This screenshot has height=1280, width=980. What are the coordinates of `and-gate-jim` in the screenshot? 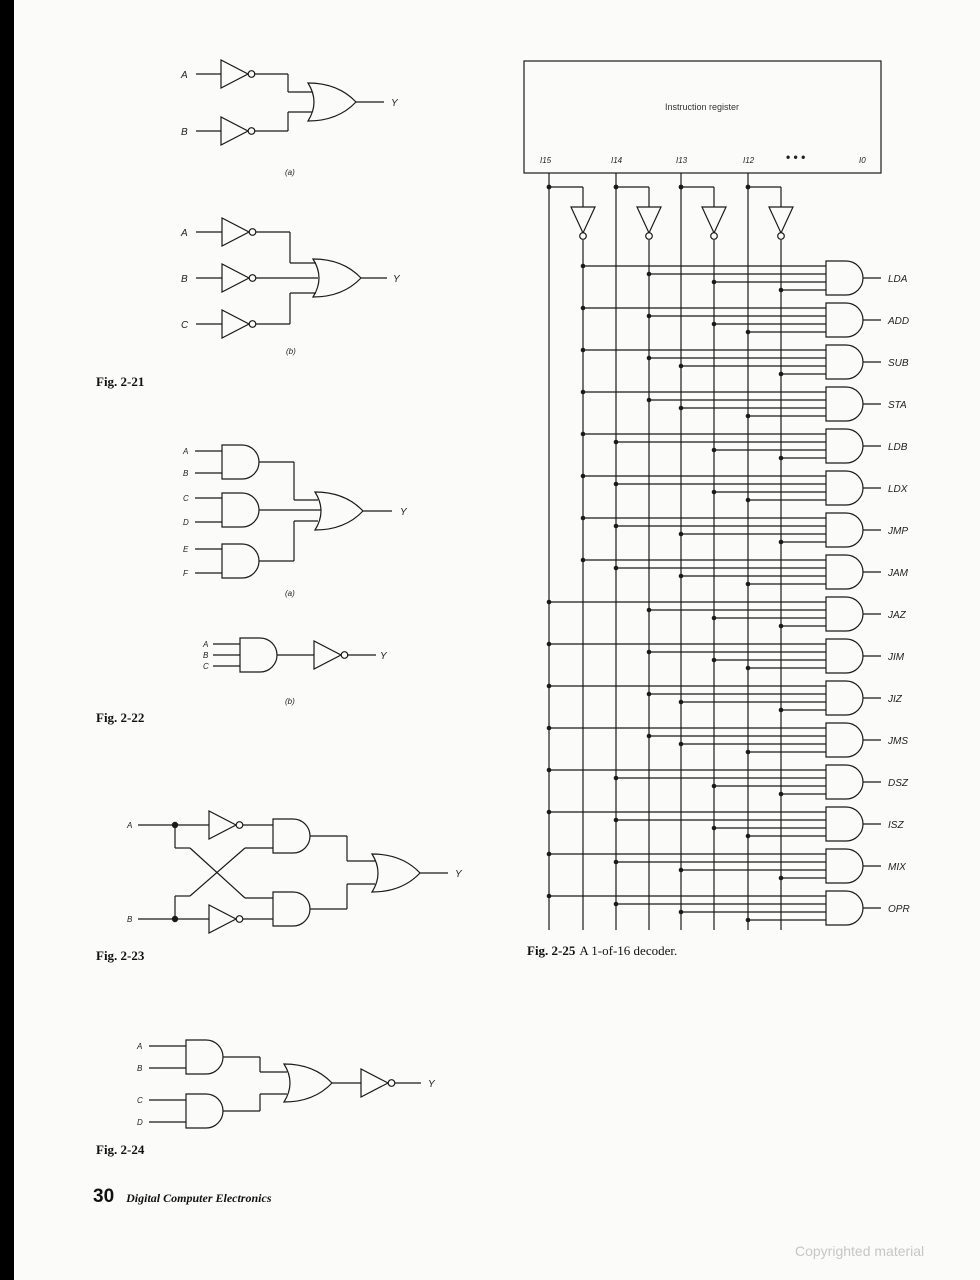 It's located at (844, 656).